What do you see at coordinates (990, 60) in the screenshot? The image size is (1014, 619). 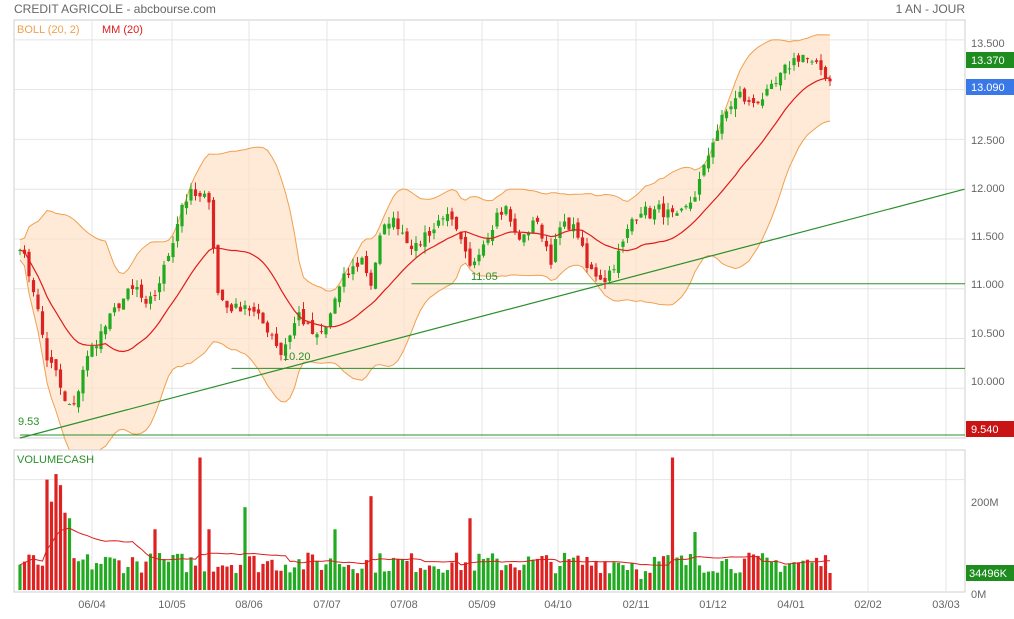 I see `high-price-badge` at bounding box center [990, 60].